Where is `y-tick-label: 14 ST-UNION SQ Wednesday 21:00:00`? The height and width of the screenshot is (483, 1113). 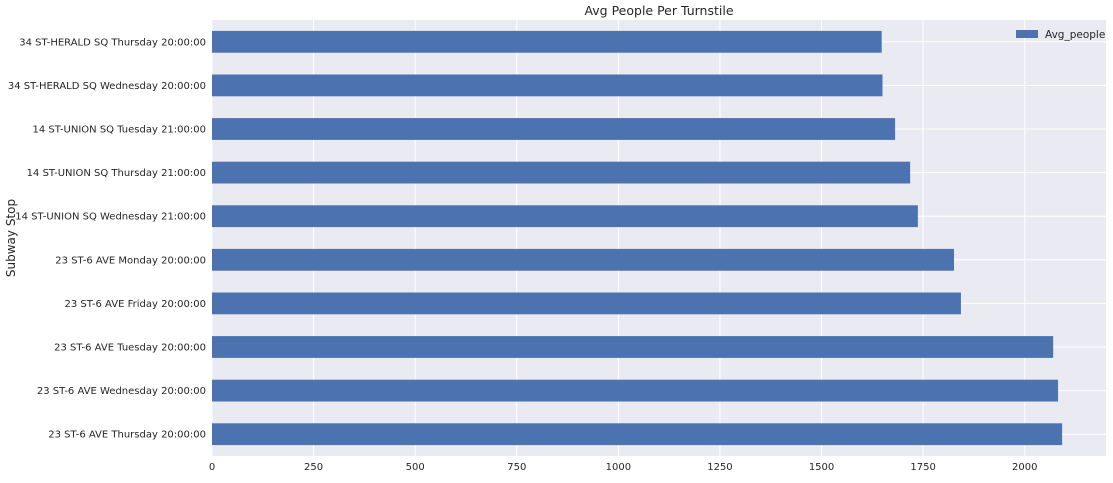 y-tick-label: 14 ST-UNION SQ Wednesday 21:00:00 is located at coordinates (110, 217).